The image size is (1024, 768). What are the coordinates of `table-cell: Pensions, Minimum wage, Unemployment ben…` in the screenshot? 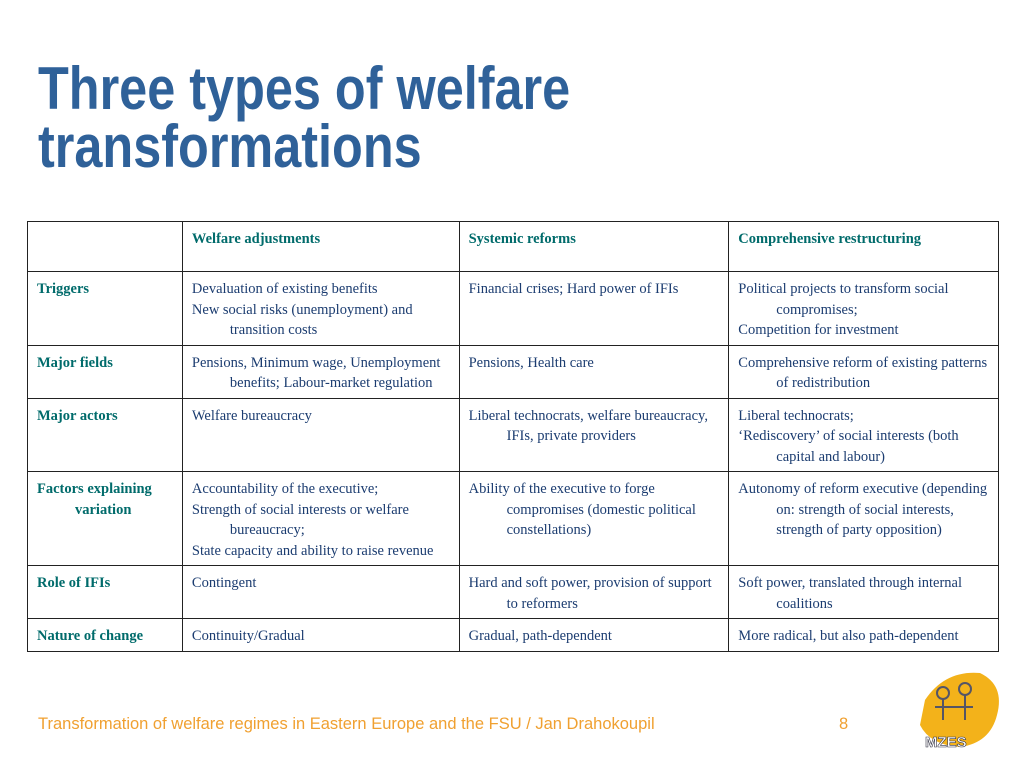 It's located at (320, 371).